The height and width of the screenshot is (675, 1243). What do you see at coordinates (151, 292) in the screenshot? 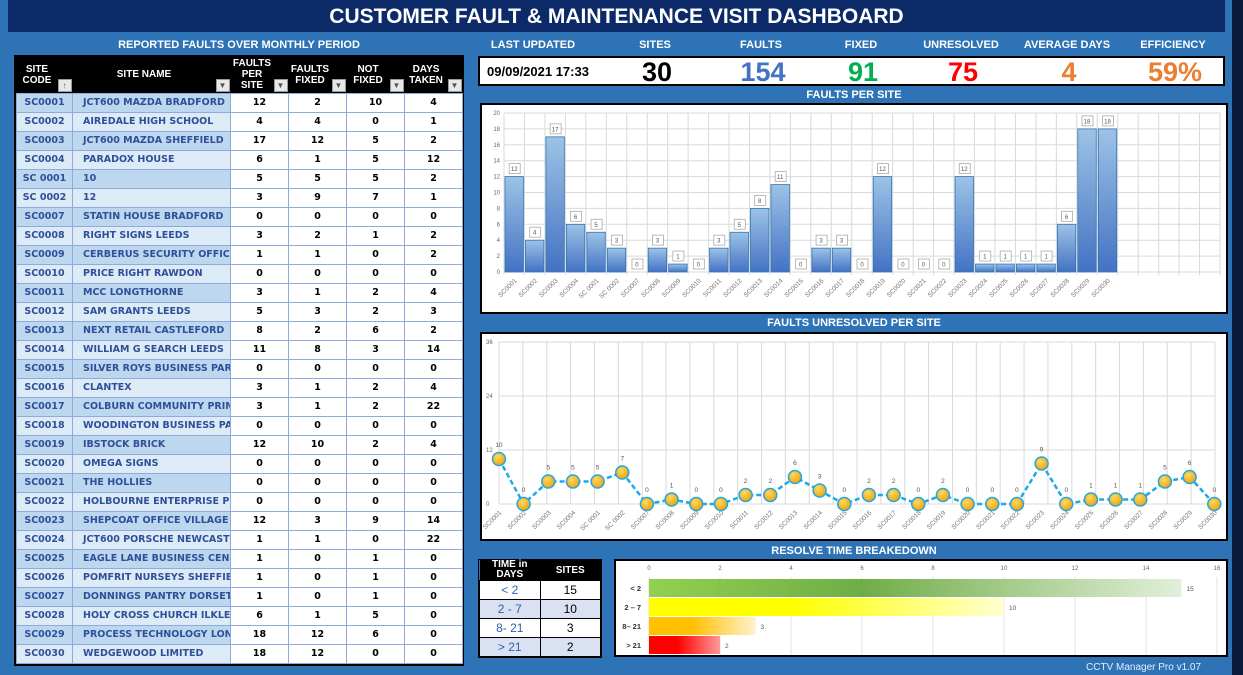
I see `site-name: MCC LONGTHORNE` at bounding box center [151, 292].